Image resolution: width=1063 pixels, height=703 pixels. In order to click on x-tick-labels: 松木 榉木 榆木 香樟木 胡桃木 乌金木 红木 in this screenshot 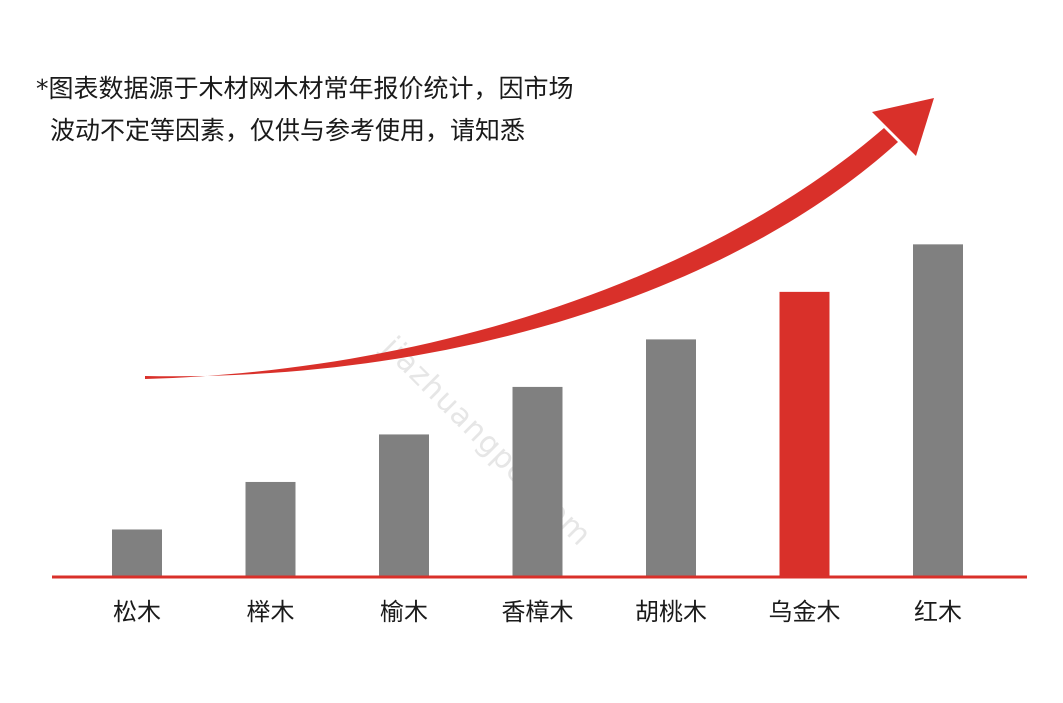, I will do `click(537, 612)`.